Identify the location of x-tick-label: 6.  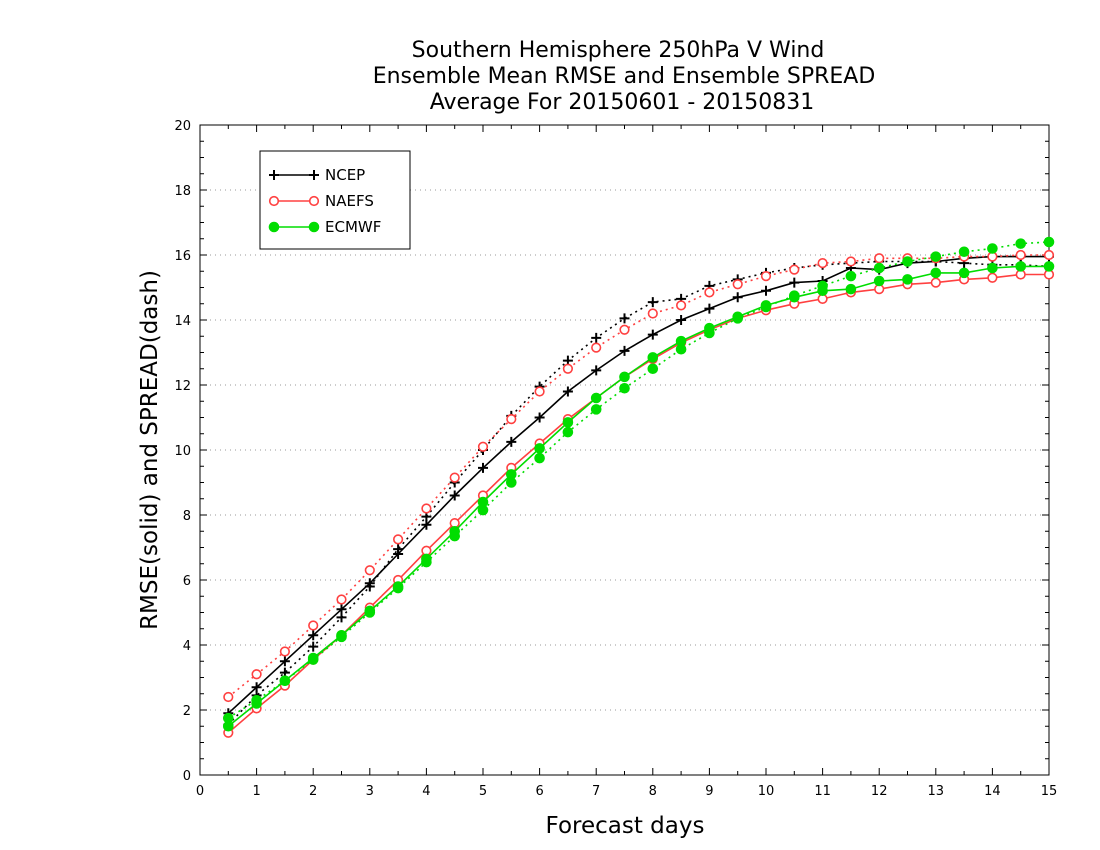
(539, 791).